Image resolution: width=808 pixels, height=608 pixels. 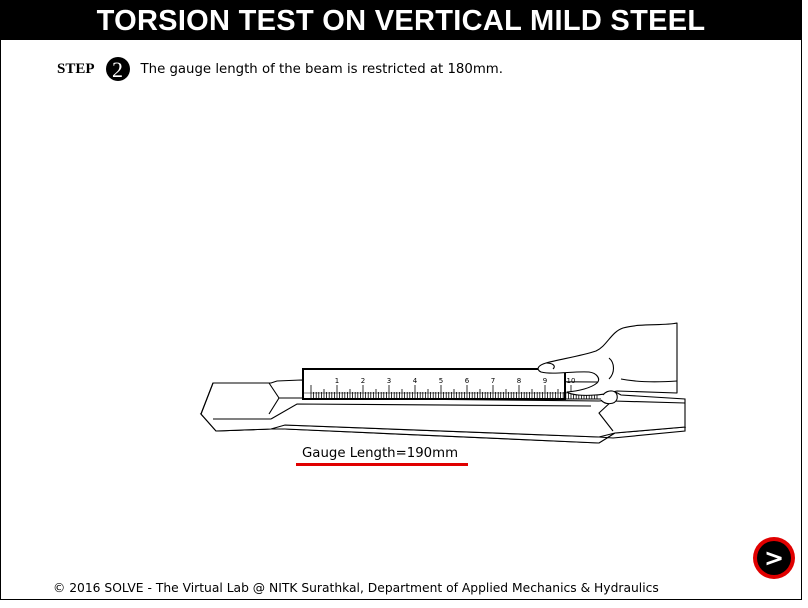 I want to click on scale-tick-label: 8, so click(x=519, y=381).